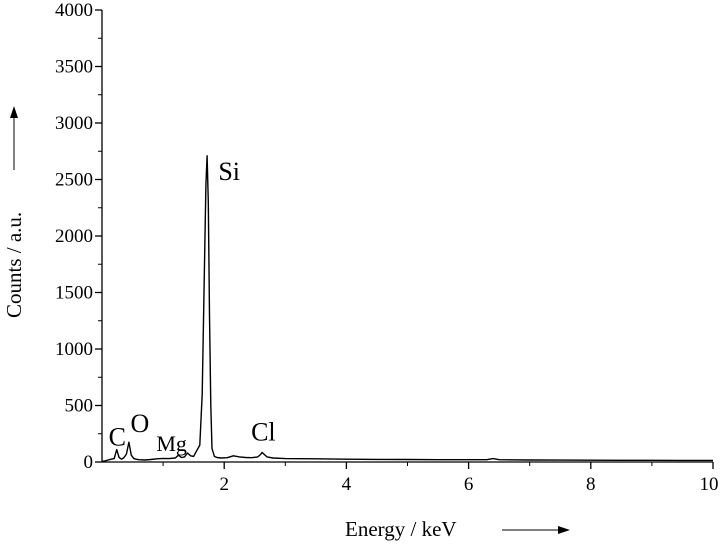  I want to click on y-tick-label: 1000, so click(74, 349).